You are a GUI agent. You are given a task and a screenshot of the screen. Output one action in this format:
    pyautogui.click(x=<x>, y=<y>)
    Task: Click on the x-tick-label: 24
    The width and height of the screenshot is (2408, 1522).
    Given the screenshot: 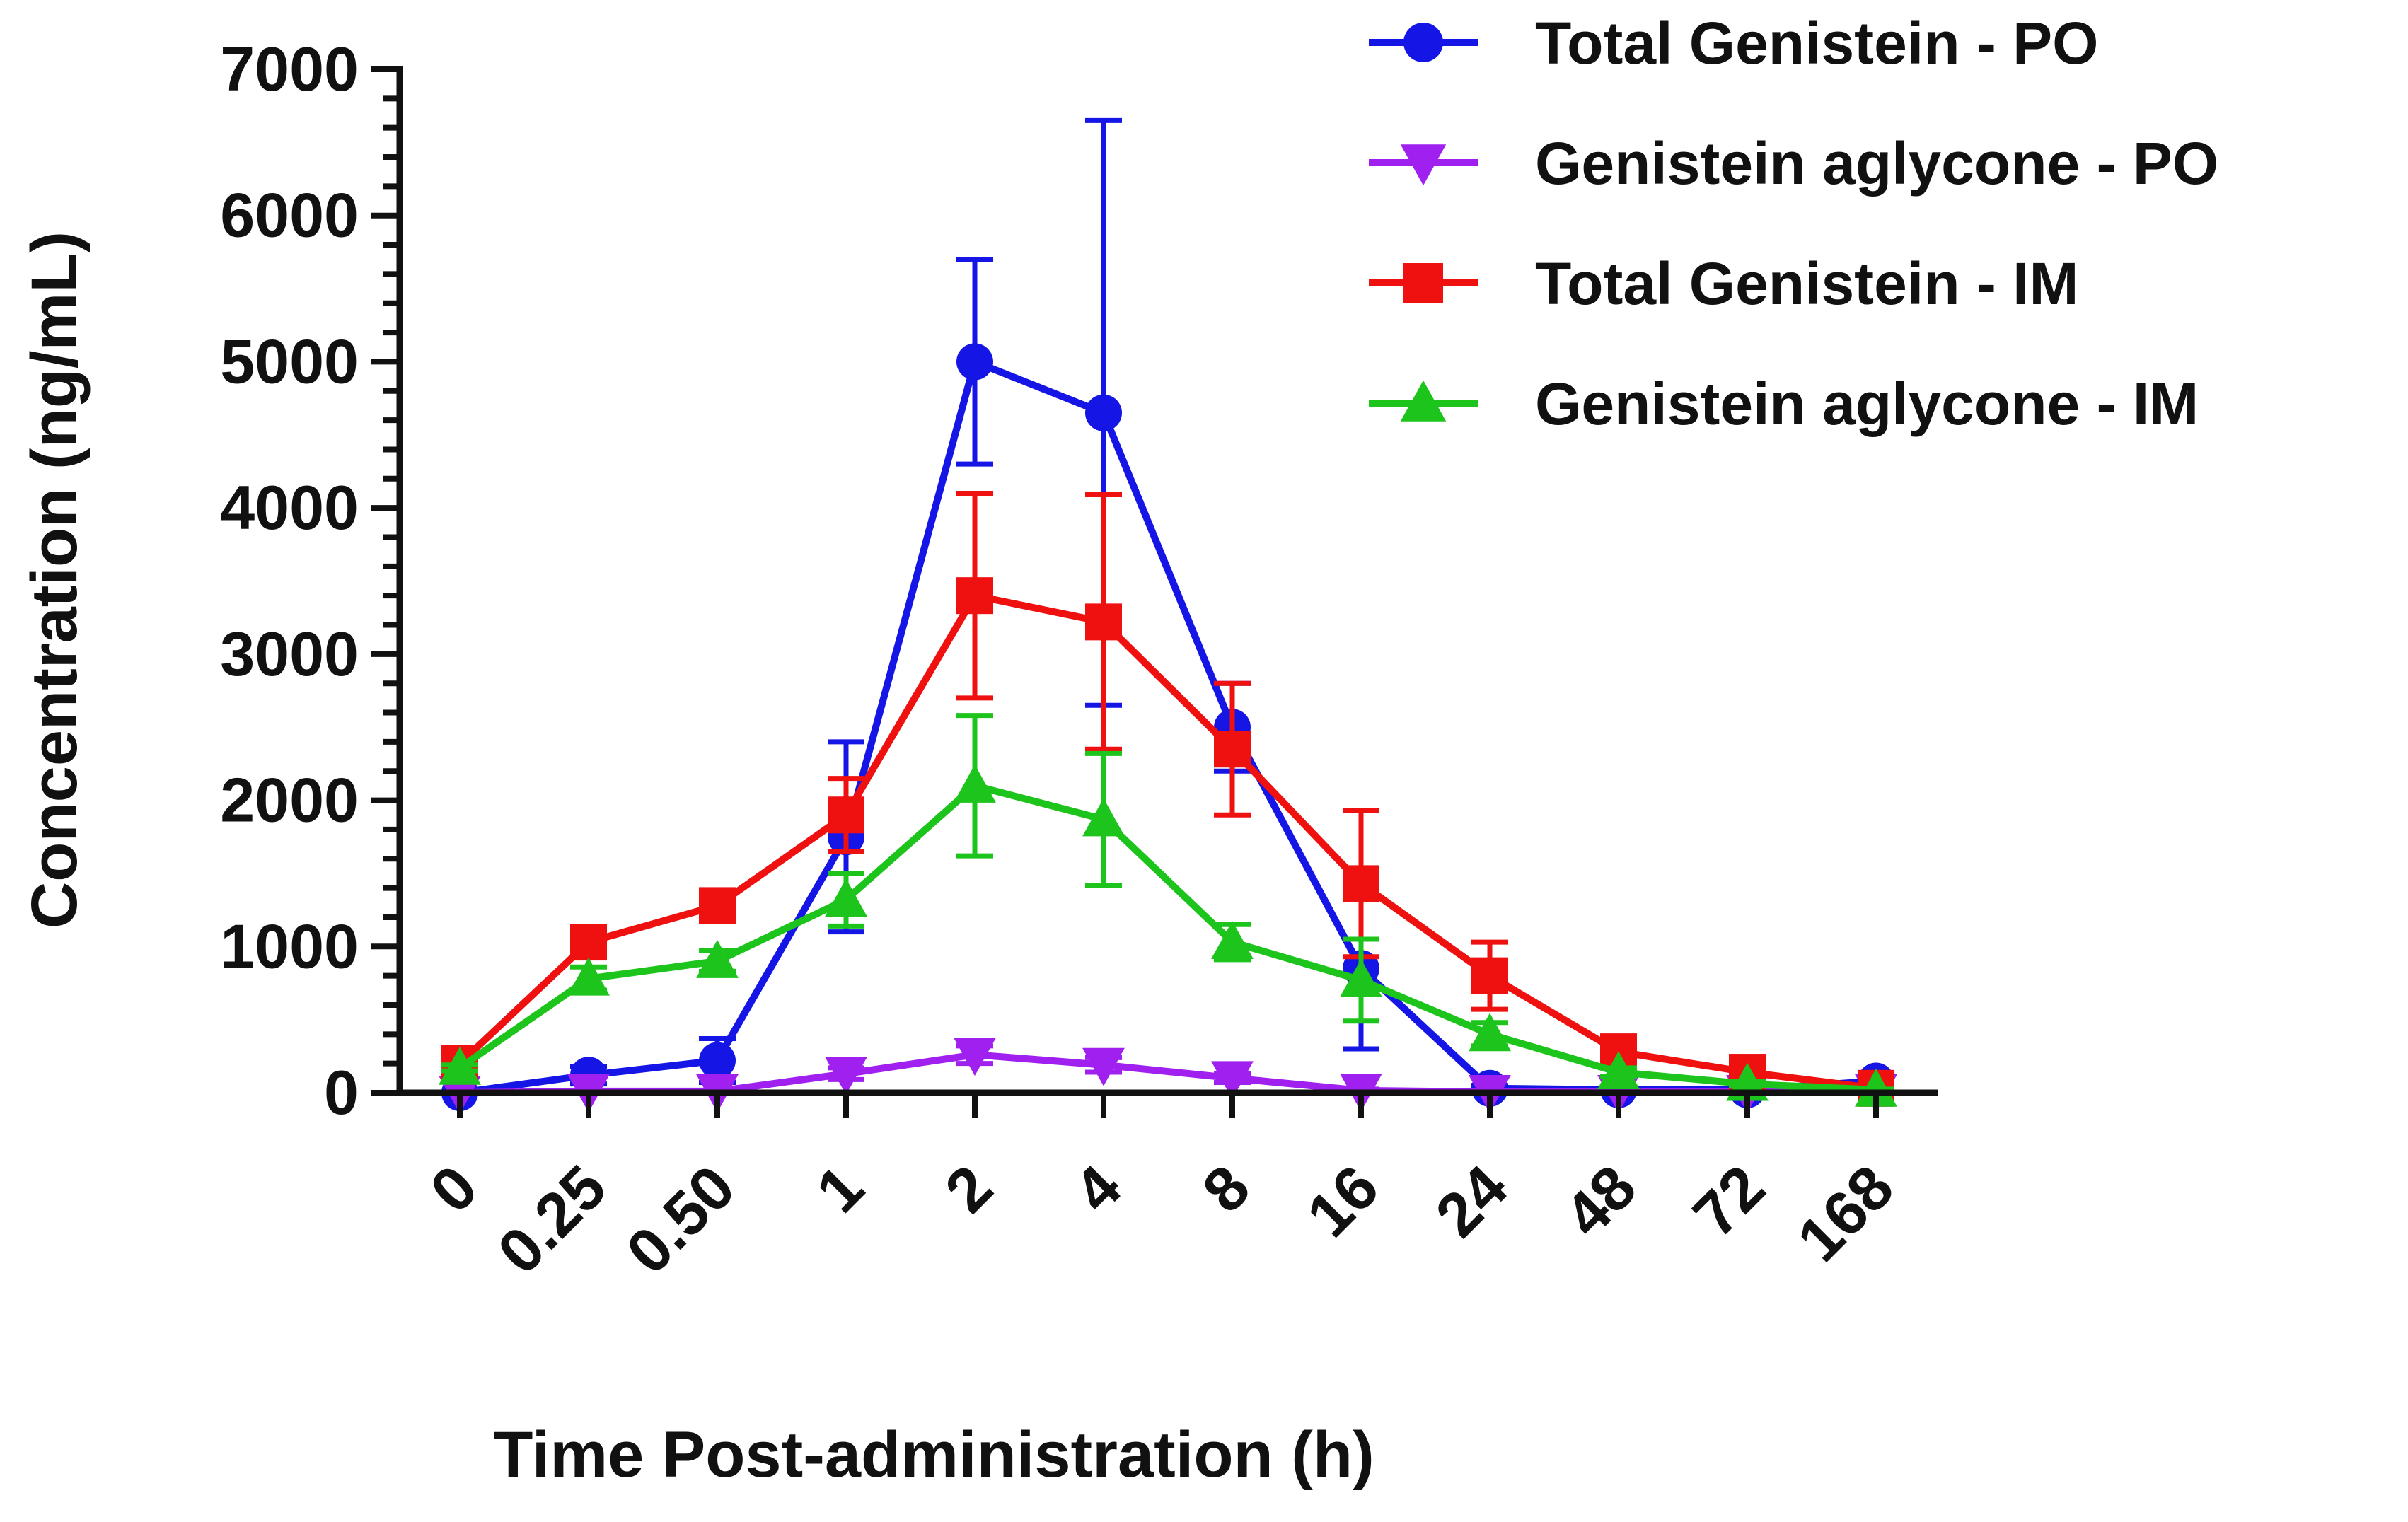 What is the action you would take?
    pyautogui.click(x=1471, y=1200)
    